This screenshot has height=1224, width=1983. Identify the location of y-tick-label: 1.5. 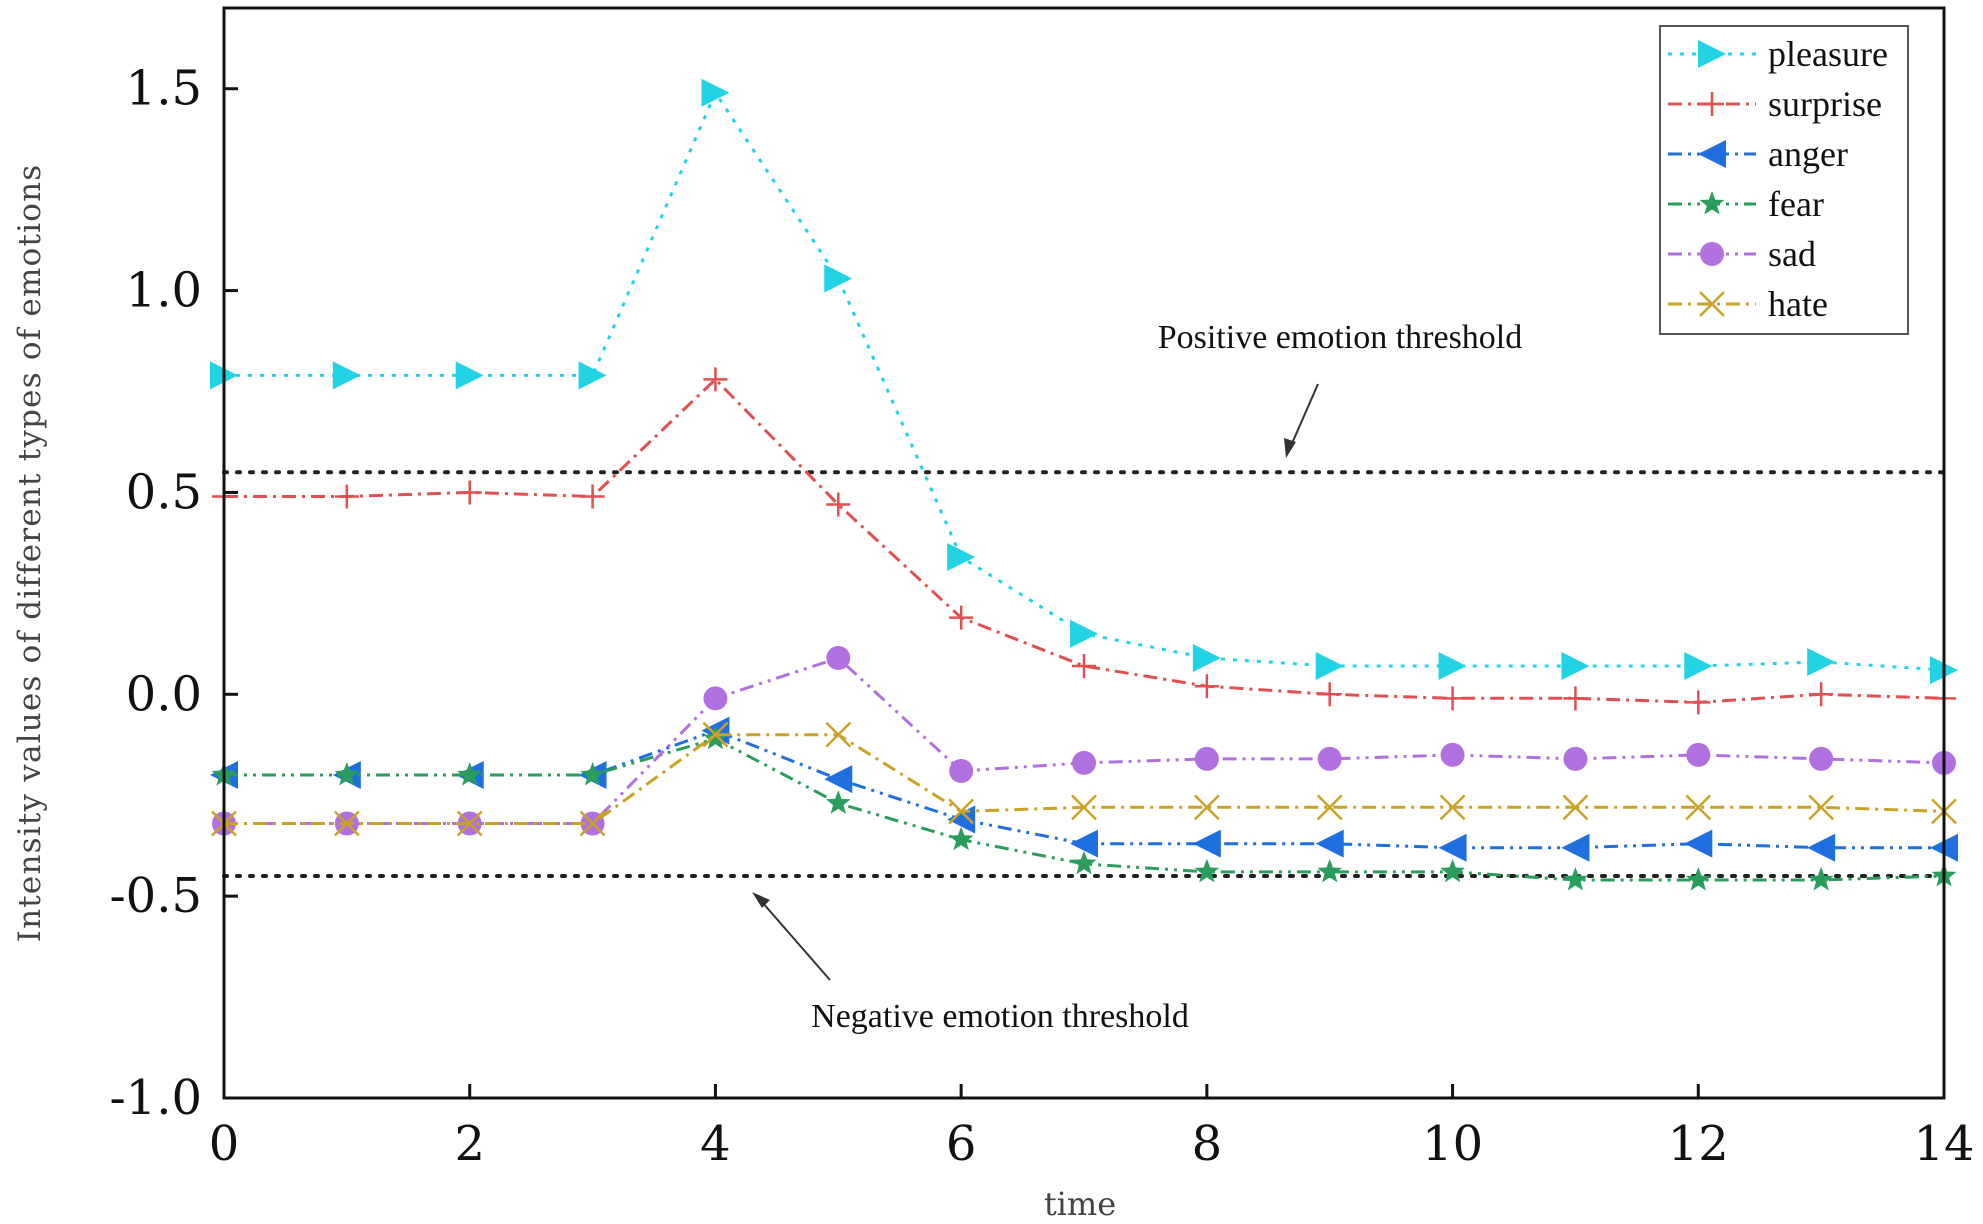
(164, 89).